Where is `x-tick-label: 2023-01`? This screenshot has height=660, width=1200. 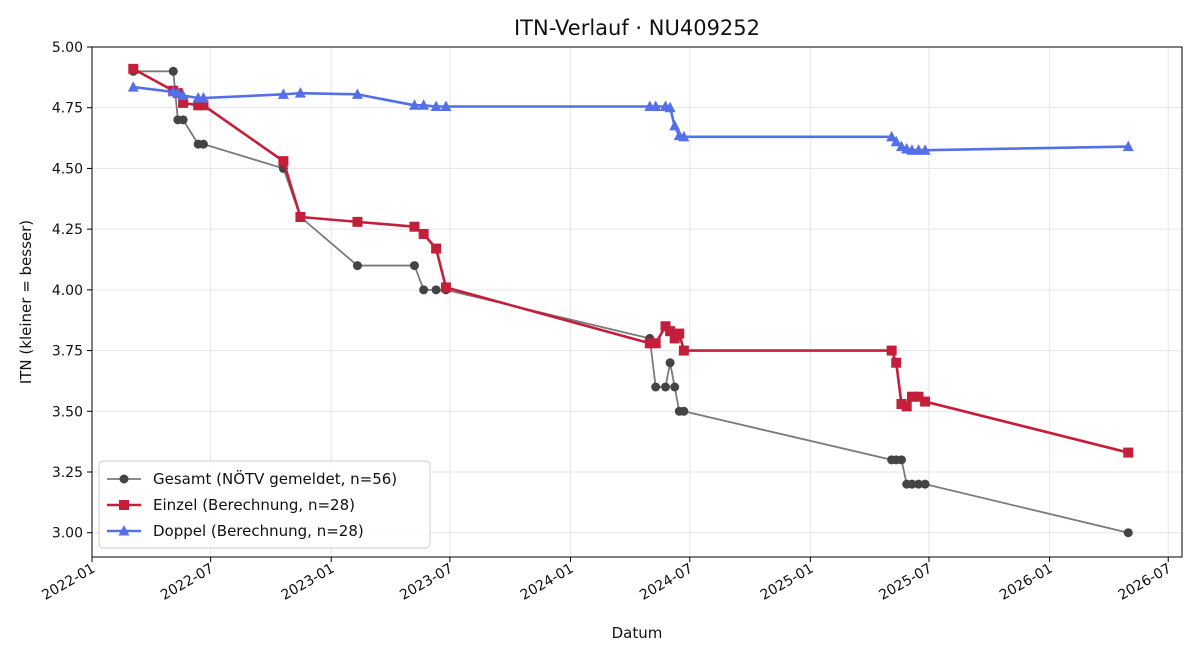 x-tick-label: 2023-01 is located at coordinates (308, 582).